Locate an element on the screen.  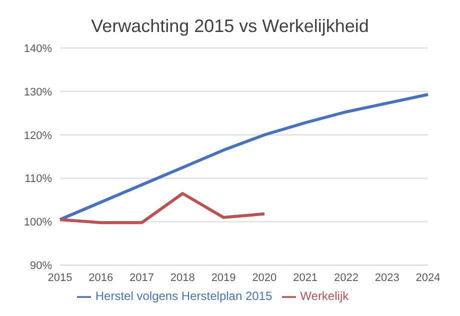
x-tick-label: 2019 is located at coordinates (223, 278).